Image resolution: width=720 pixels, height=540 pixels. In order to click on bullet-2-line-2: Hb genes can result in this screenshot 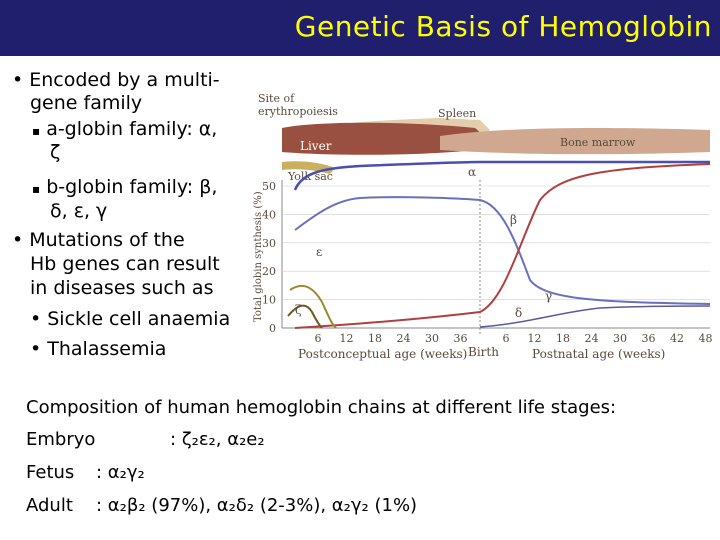, I will do `click(125, 264)`.